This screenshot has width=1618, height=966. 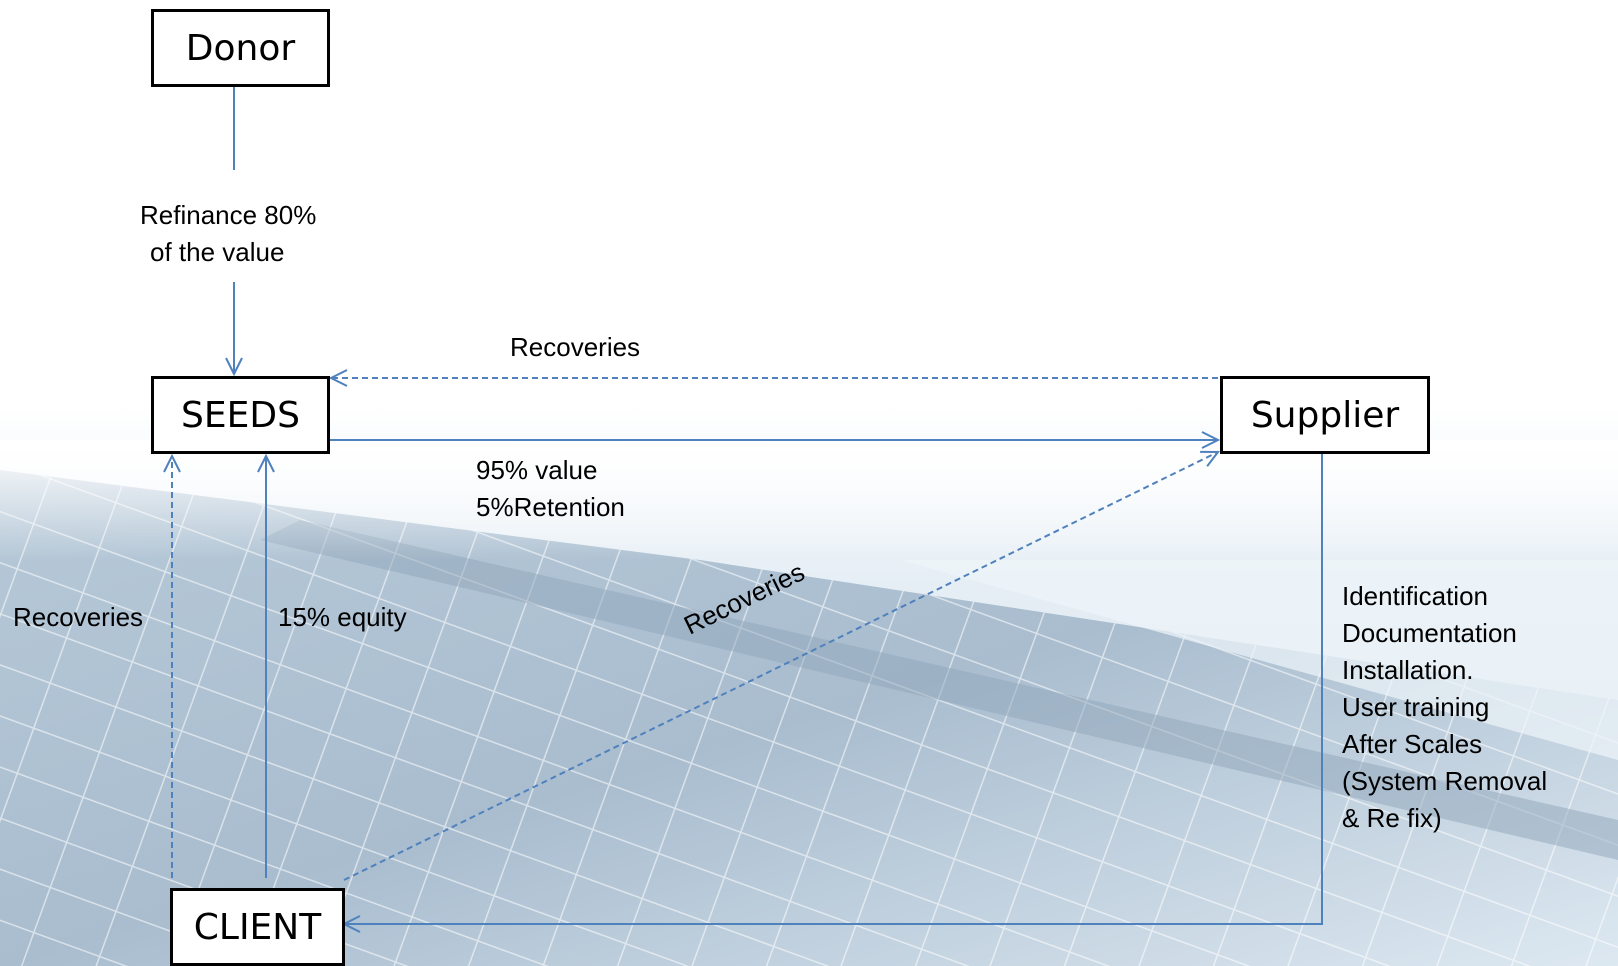 I want to click on services-line-7: & Re fix), so click(x=1392, y=818).